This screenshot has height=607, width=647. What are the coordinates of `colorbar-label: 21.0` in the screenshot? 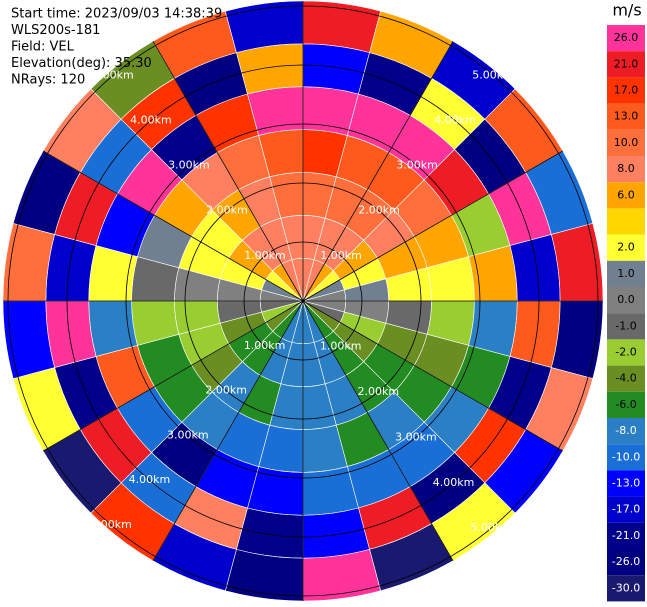 It's located at (626, 63).